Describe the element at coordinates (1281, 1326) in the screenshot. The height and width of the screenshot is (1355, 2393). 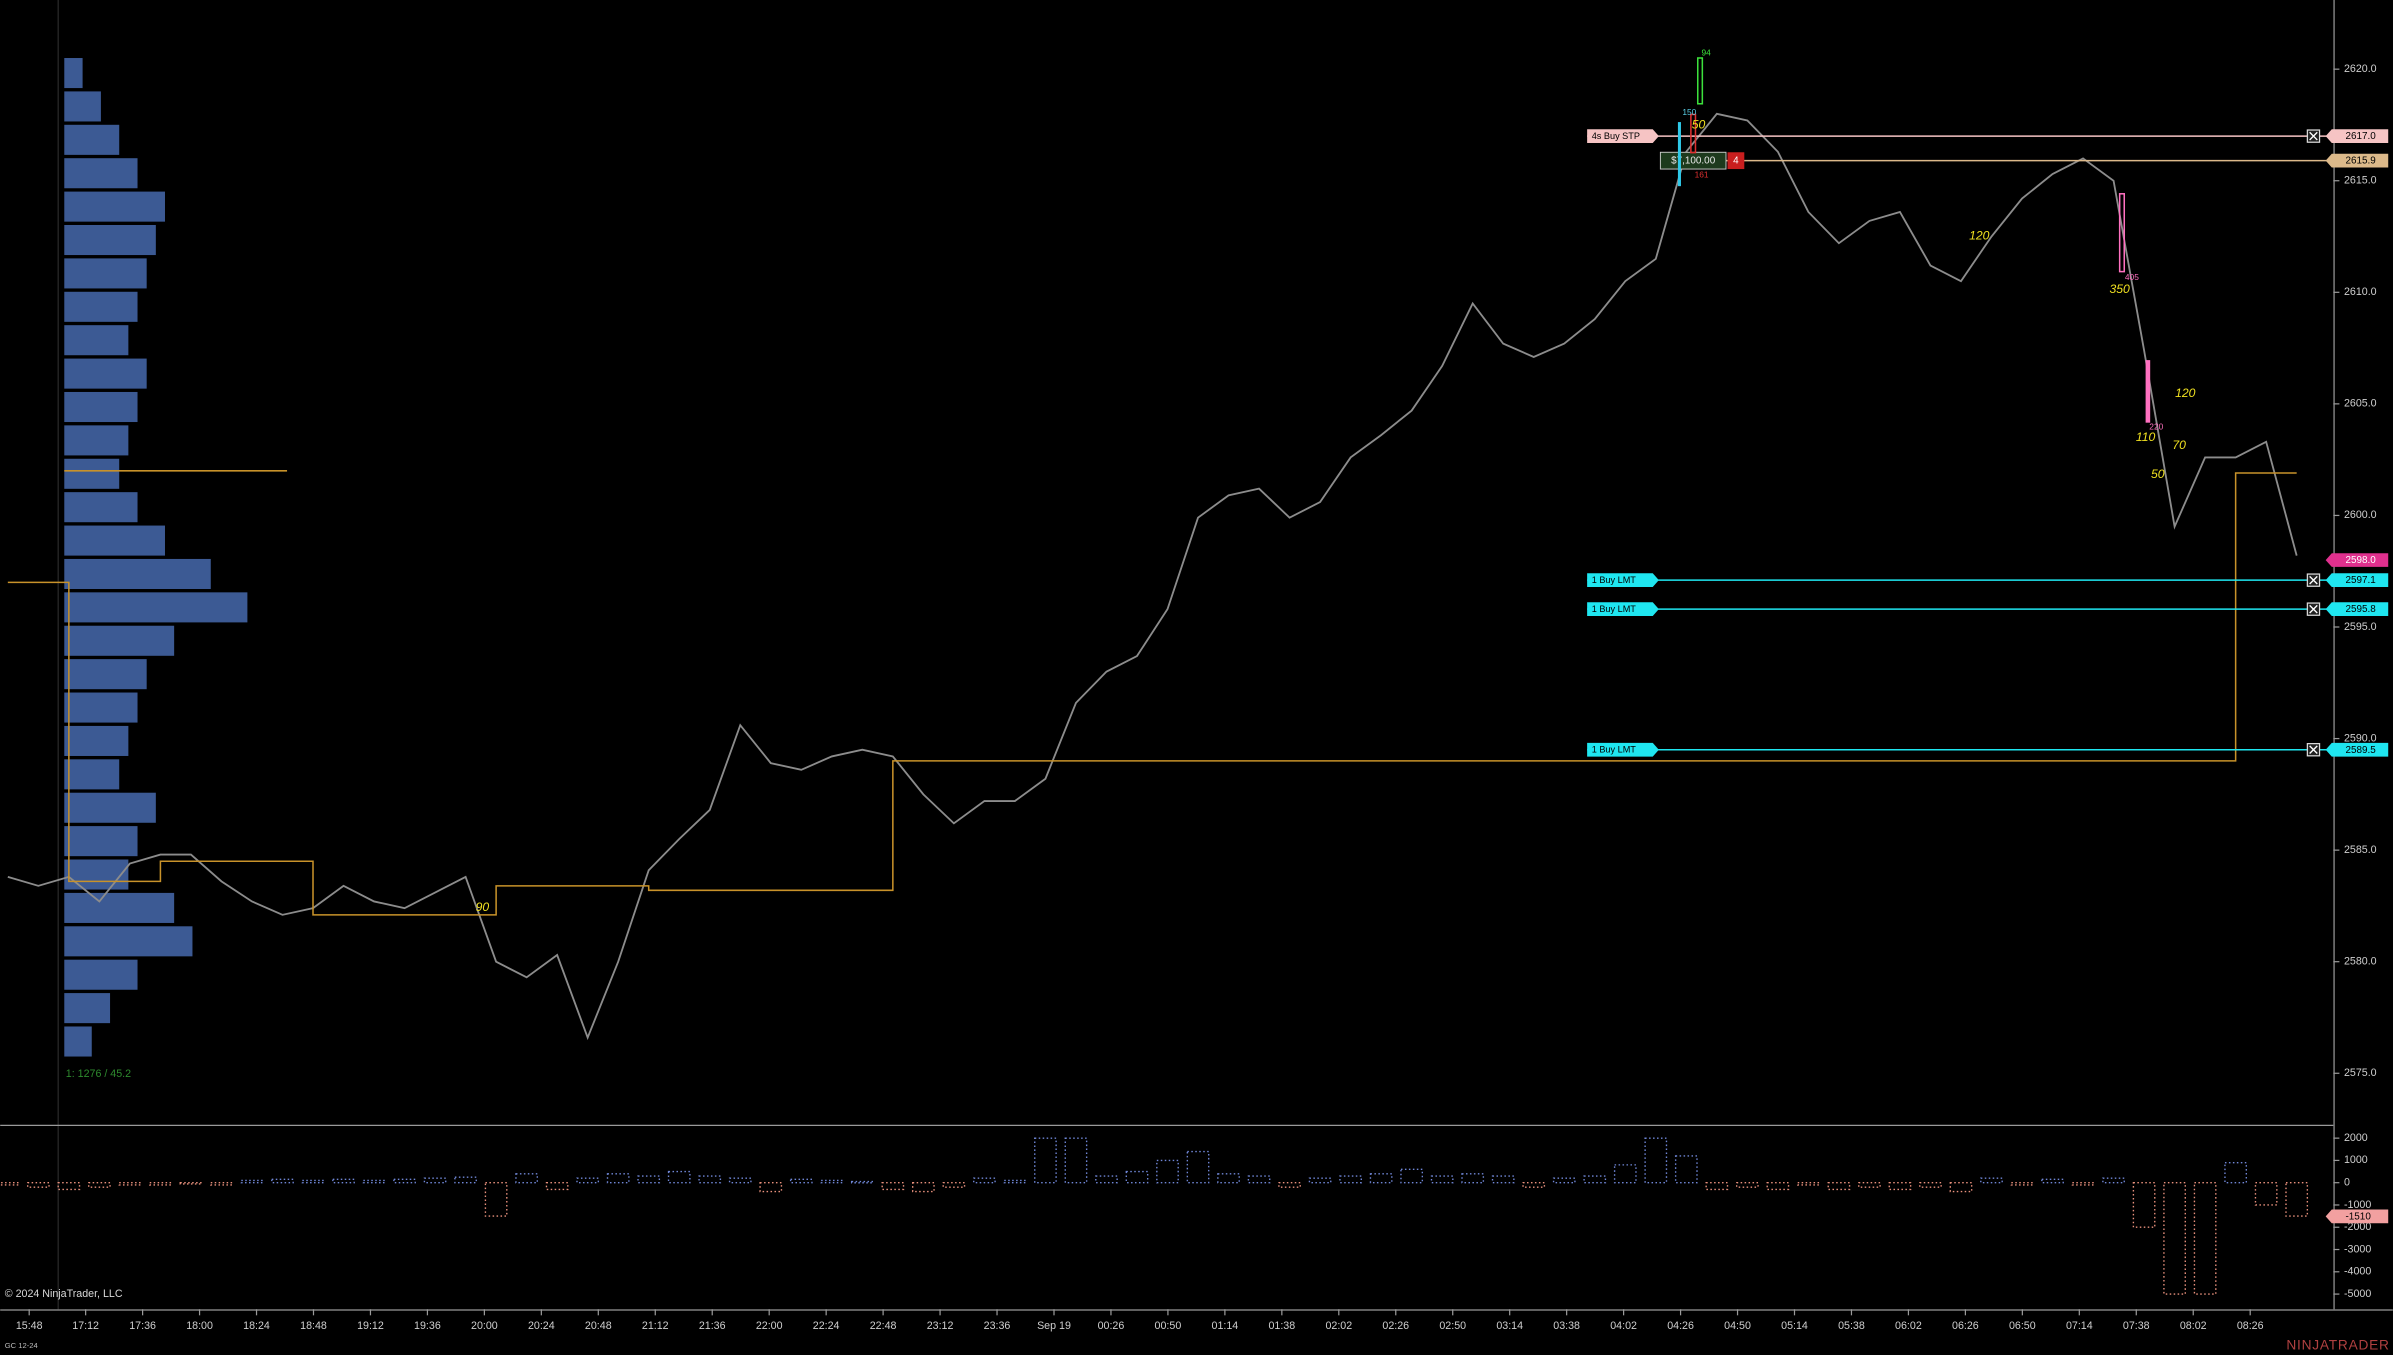
I see `x-tick-label: 01:38` at that location.